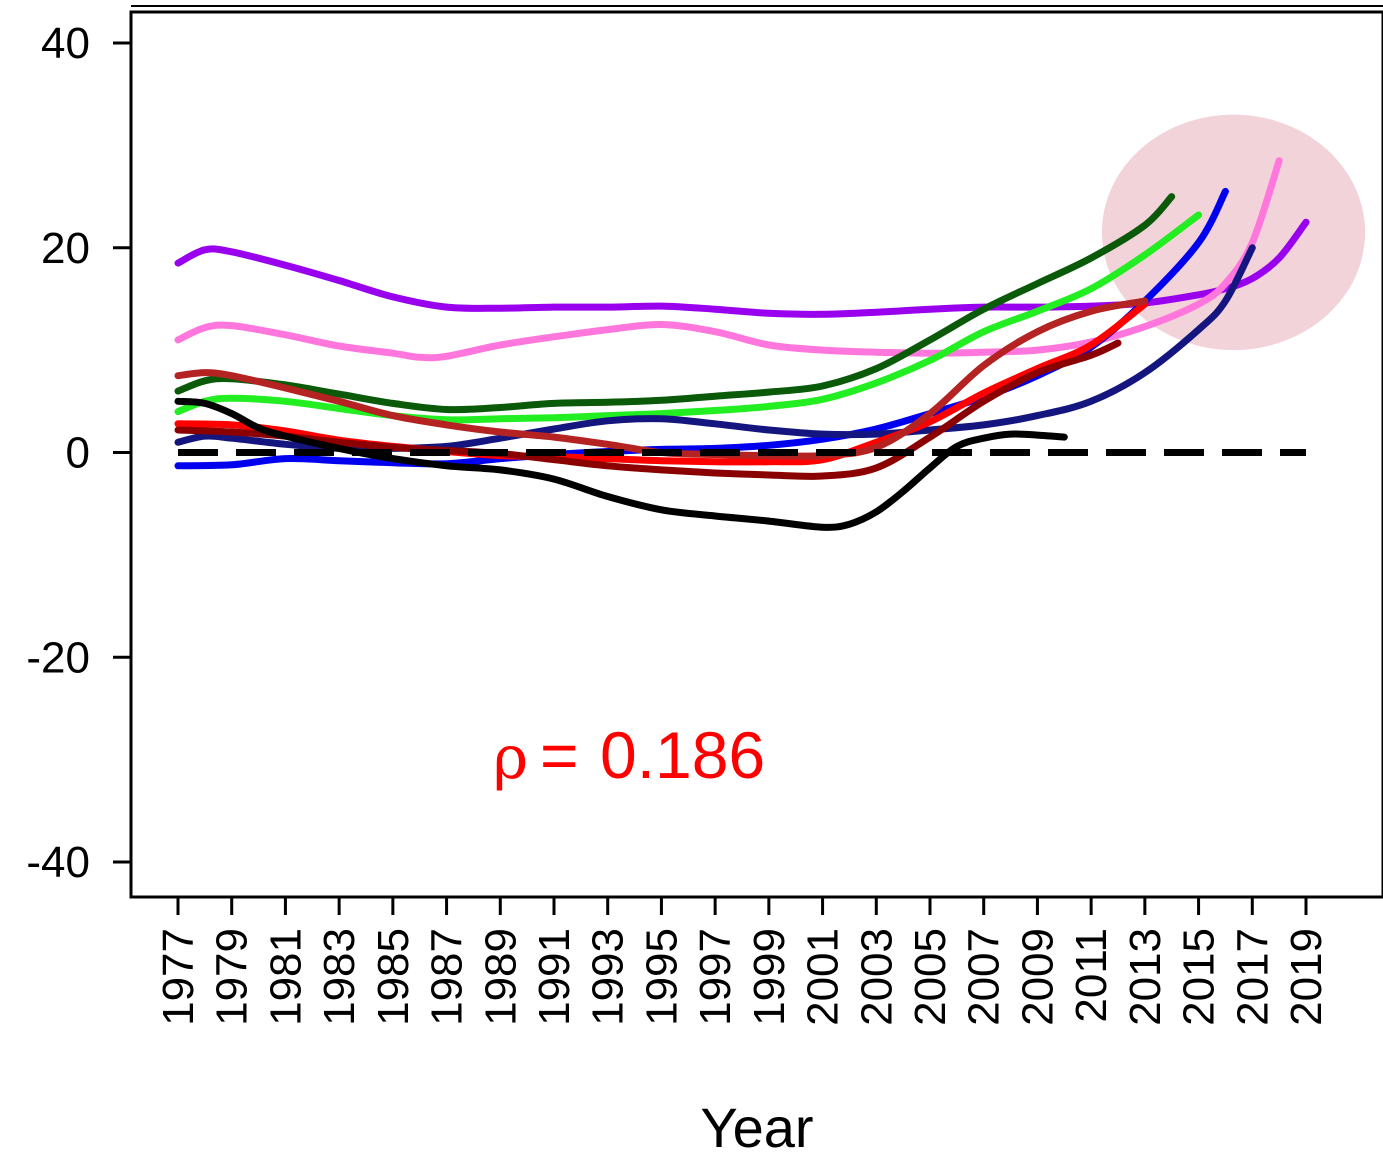 This screenshot has width=1383, height=1157. Describe the element at coordinates (823, 977) in the screenshot. I see `x-tick-label: 2001` at that location.